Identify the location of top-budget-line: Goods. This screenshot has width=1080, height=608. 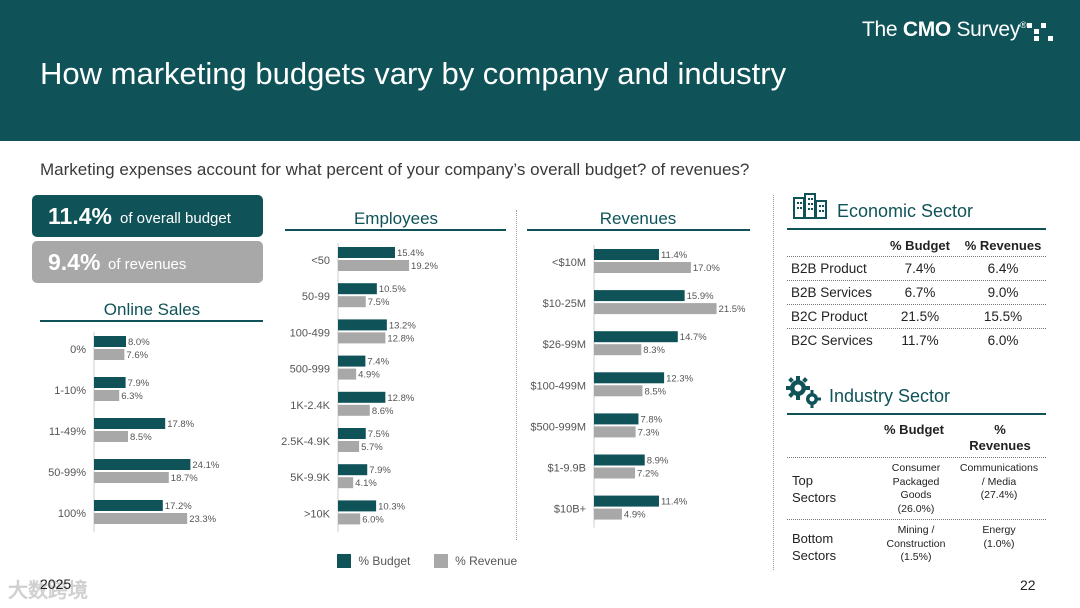
(916, 495).